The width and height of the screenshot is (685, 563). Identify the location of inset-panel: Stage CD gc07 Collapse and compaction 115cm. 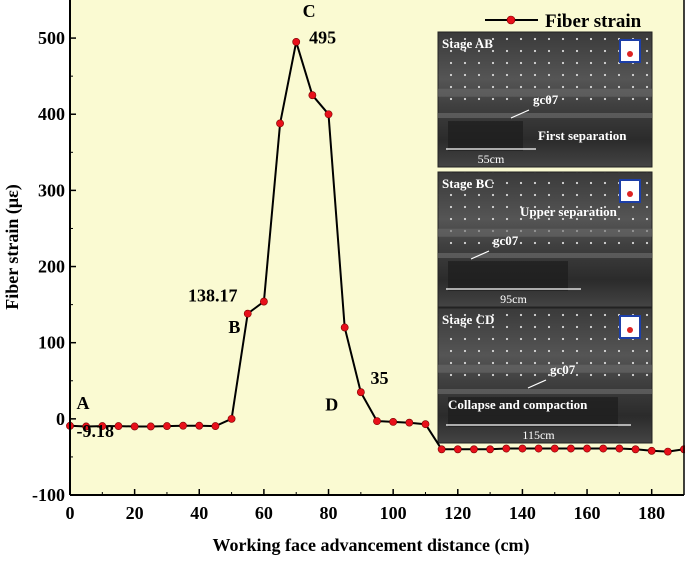
(545, 375).